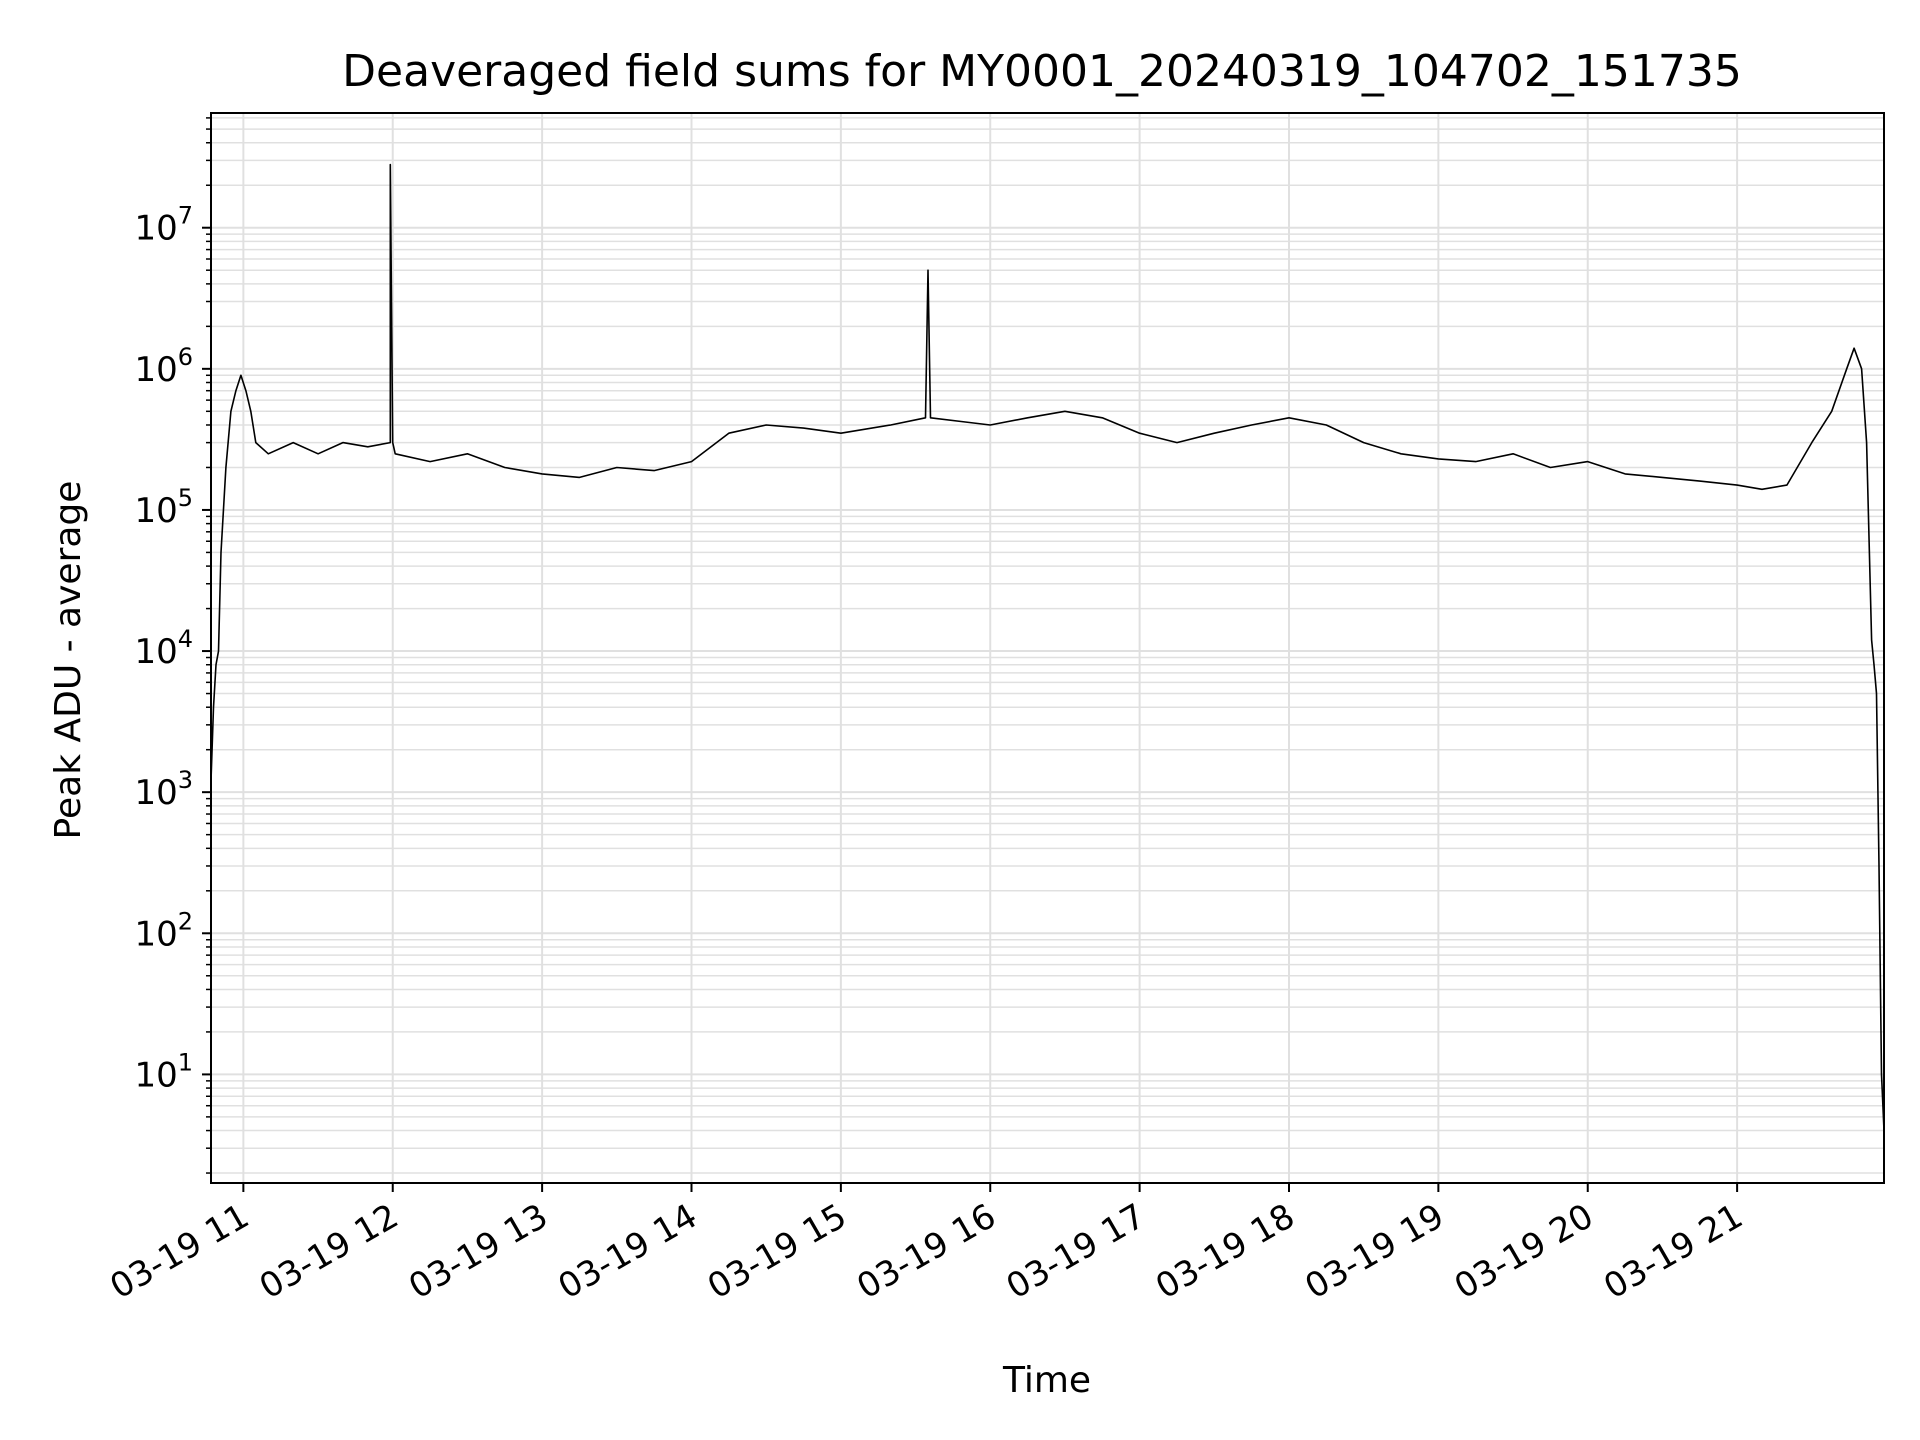 The image size is (1920, 1440). I want to click on y-tick-label: 10², so click(163, 930).